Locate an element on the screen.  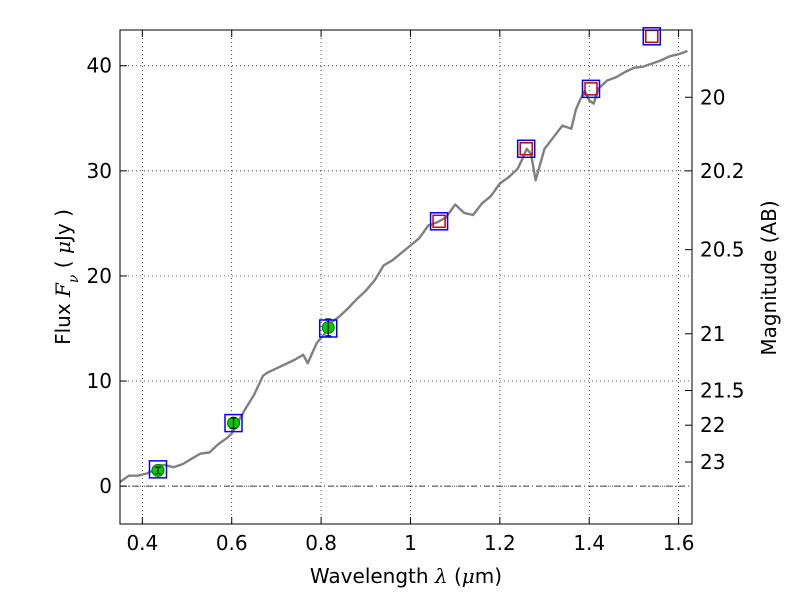
y2-axis-label: Magnitude (AB) is located at coordinates (769, 277).